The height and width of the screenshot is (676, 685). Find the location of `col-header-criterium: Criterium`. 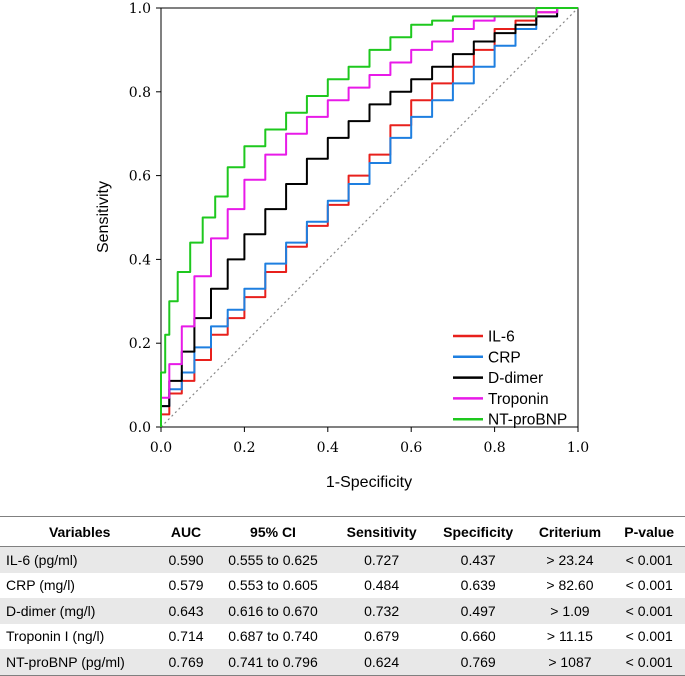

col-header-criterium: Criterium is located at coordinates (570, 531).